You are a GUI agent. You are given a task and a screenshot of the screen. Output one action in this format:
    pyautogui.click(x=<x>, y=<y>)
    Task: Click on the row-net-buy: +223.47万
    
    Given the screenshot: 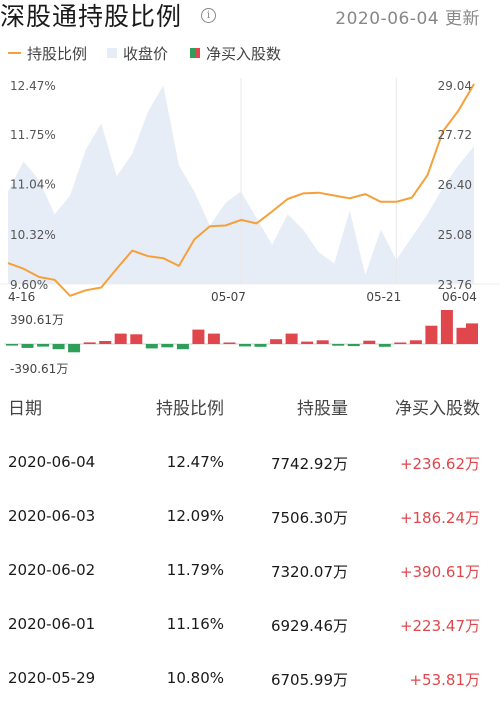 What is the action you would take?
    pyautogui.click(x=439, y=626)
    